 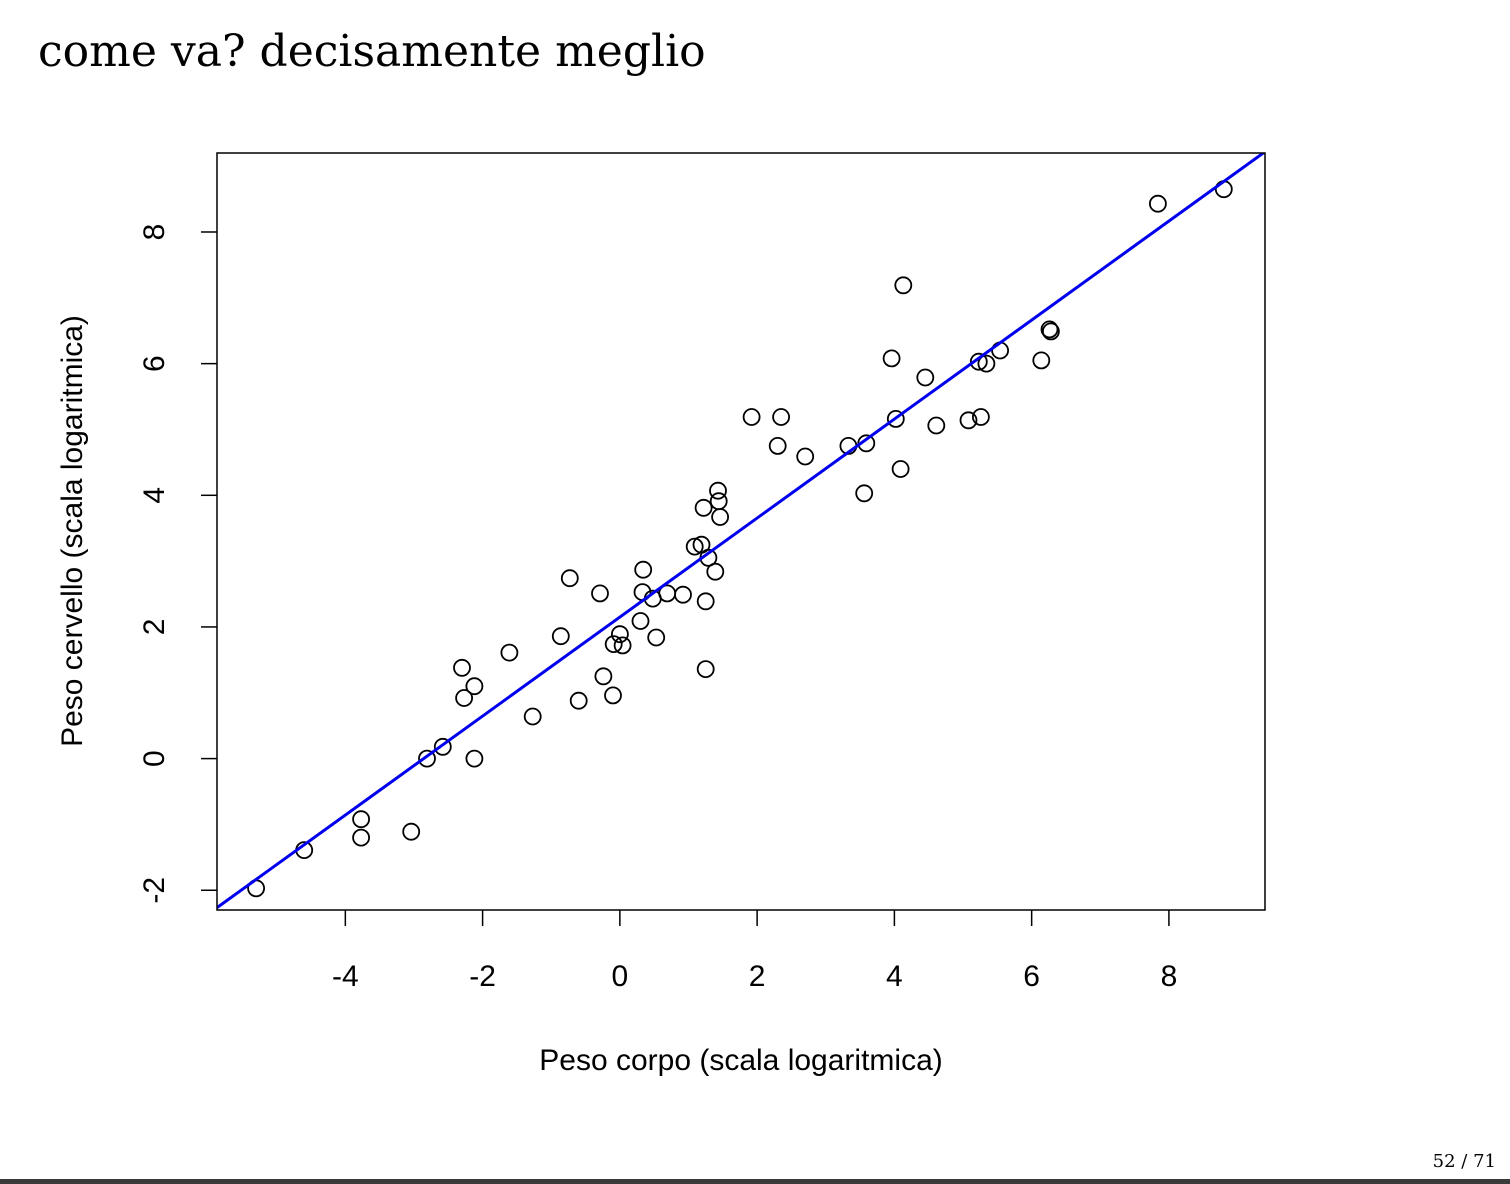 What do you see at coordinates (1031, 976) in the screenshot?
I see `x-tick-label: 6` at bounding box center [1031, 976].